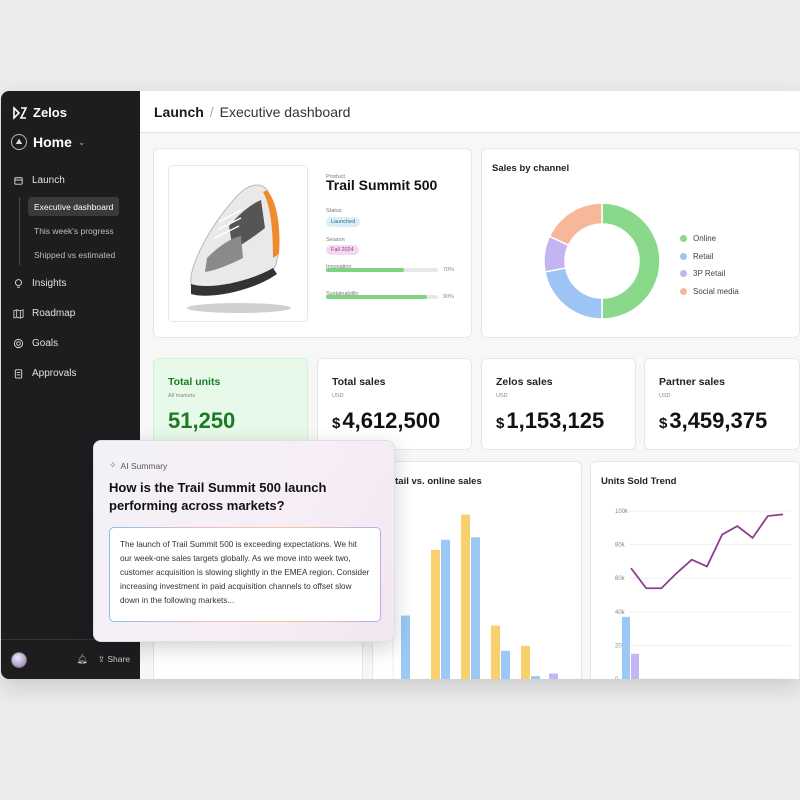  What do you see at coordinates (707, 551) in the screenshot?
I see `trend-line` at bounding box center [707, 551].